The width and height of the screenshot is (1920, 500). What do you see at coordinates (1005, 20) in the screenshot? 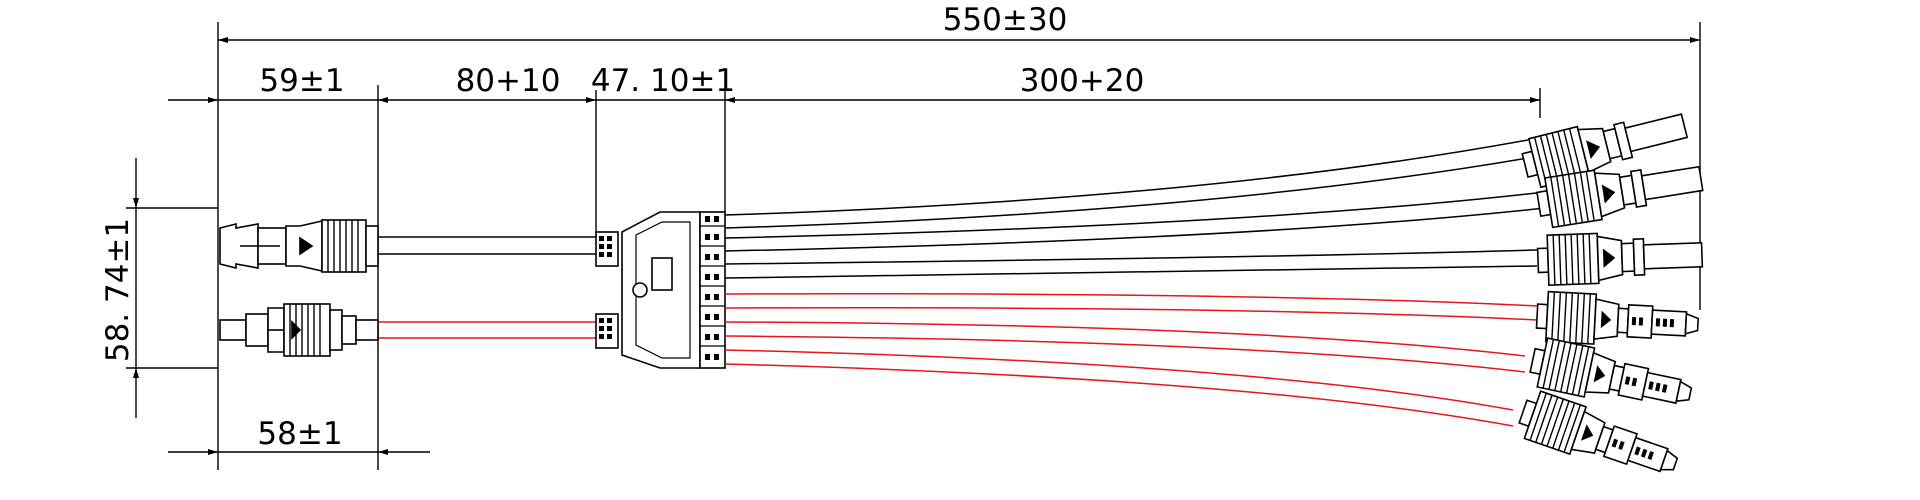
I see `dim-total-length: 550±30` at bounding box center [1005, 20].